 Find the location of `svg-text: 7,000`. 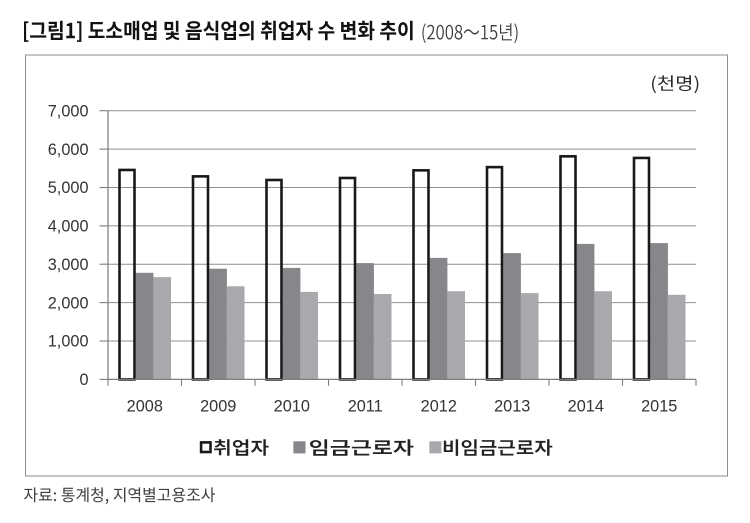

svg-text: 7,000 is located at coordinates (68, 111).